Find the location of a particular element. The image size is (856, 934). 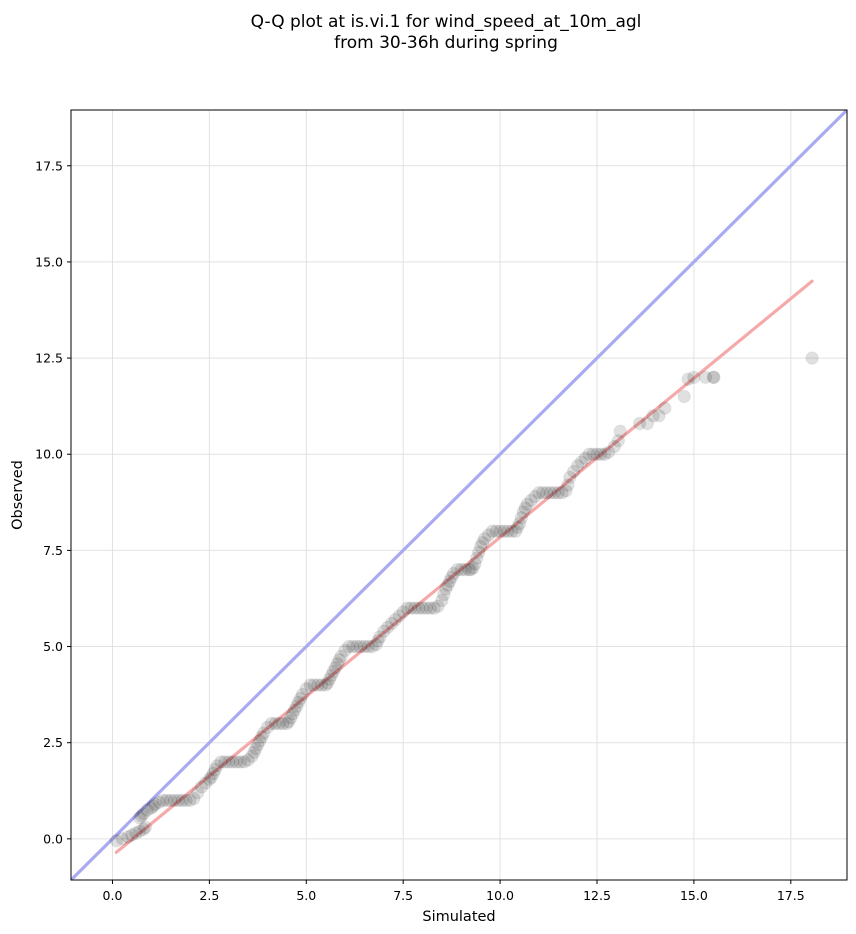

x-tick-label: 15.0 is located at coordinates (694, 895).